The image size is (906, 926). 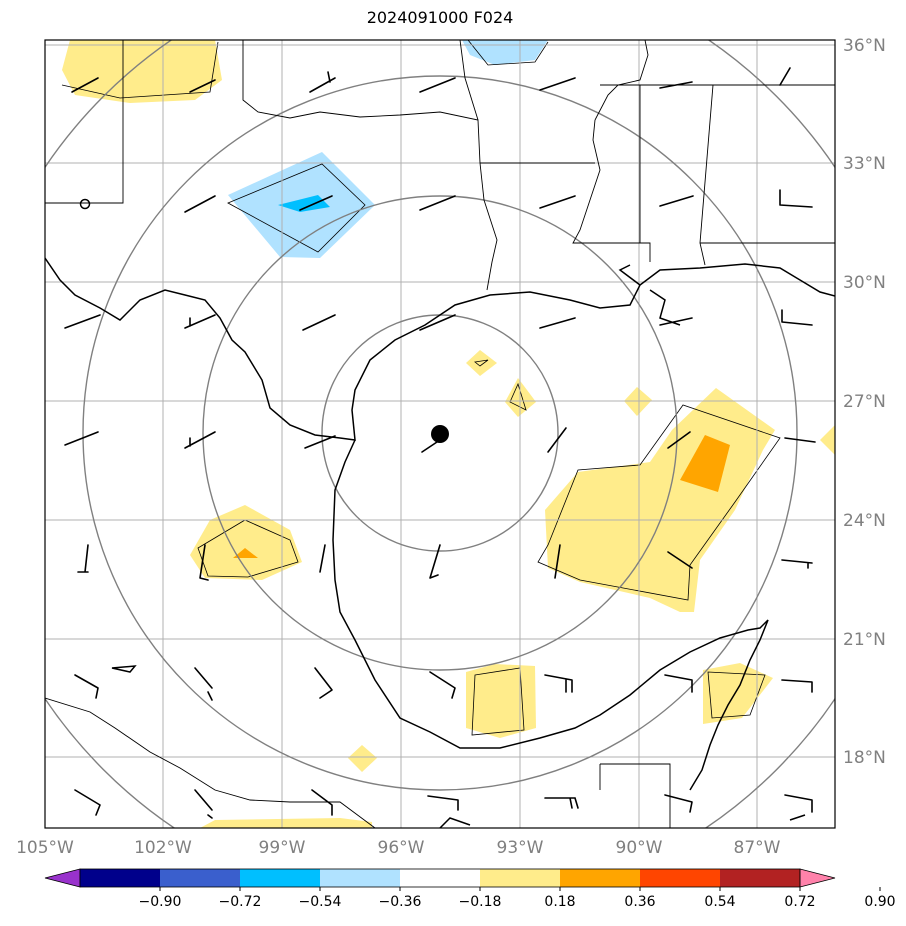 I want to click on lat-label: 33°N, so click(x=864, y=164).